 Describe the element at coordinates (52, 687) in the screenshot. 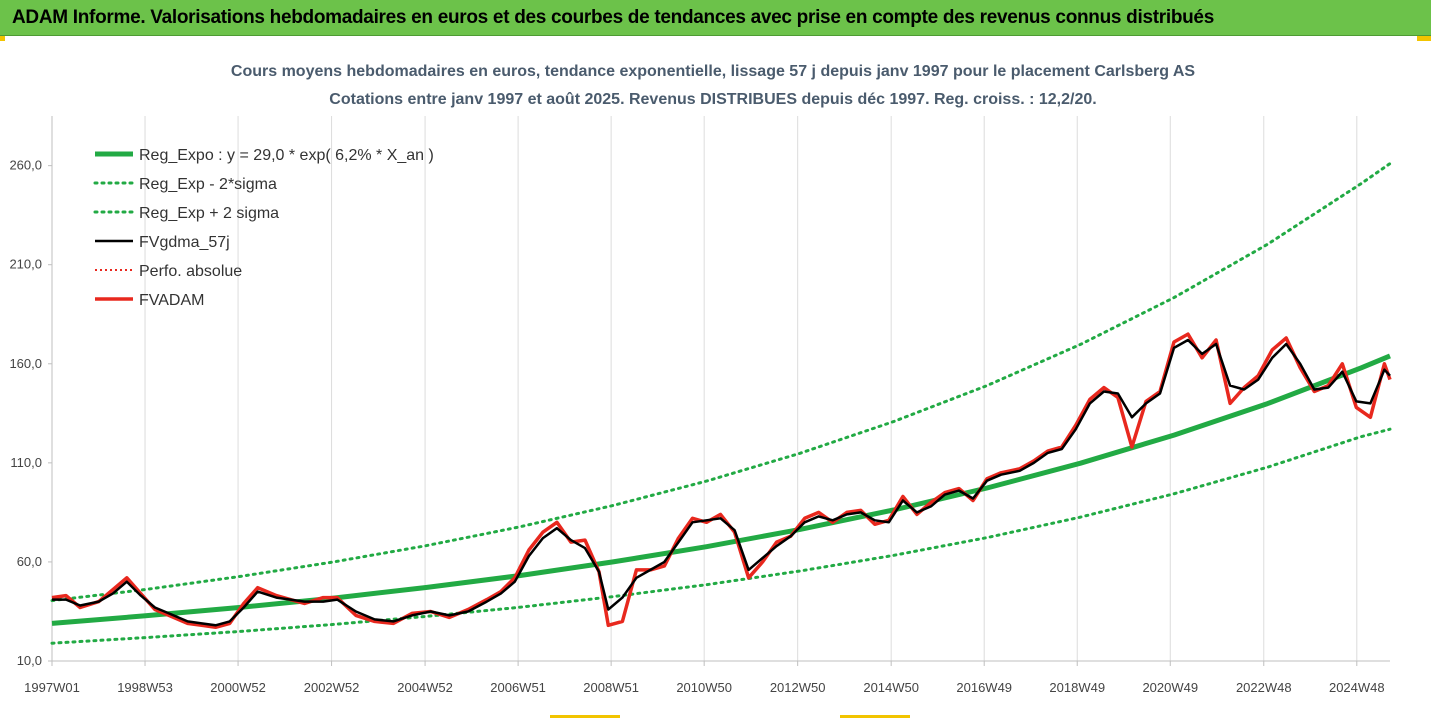

I see `x-tick-label: 1997W01` at that location.